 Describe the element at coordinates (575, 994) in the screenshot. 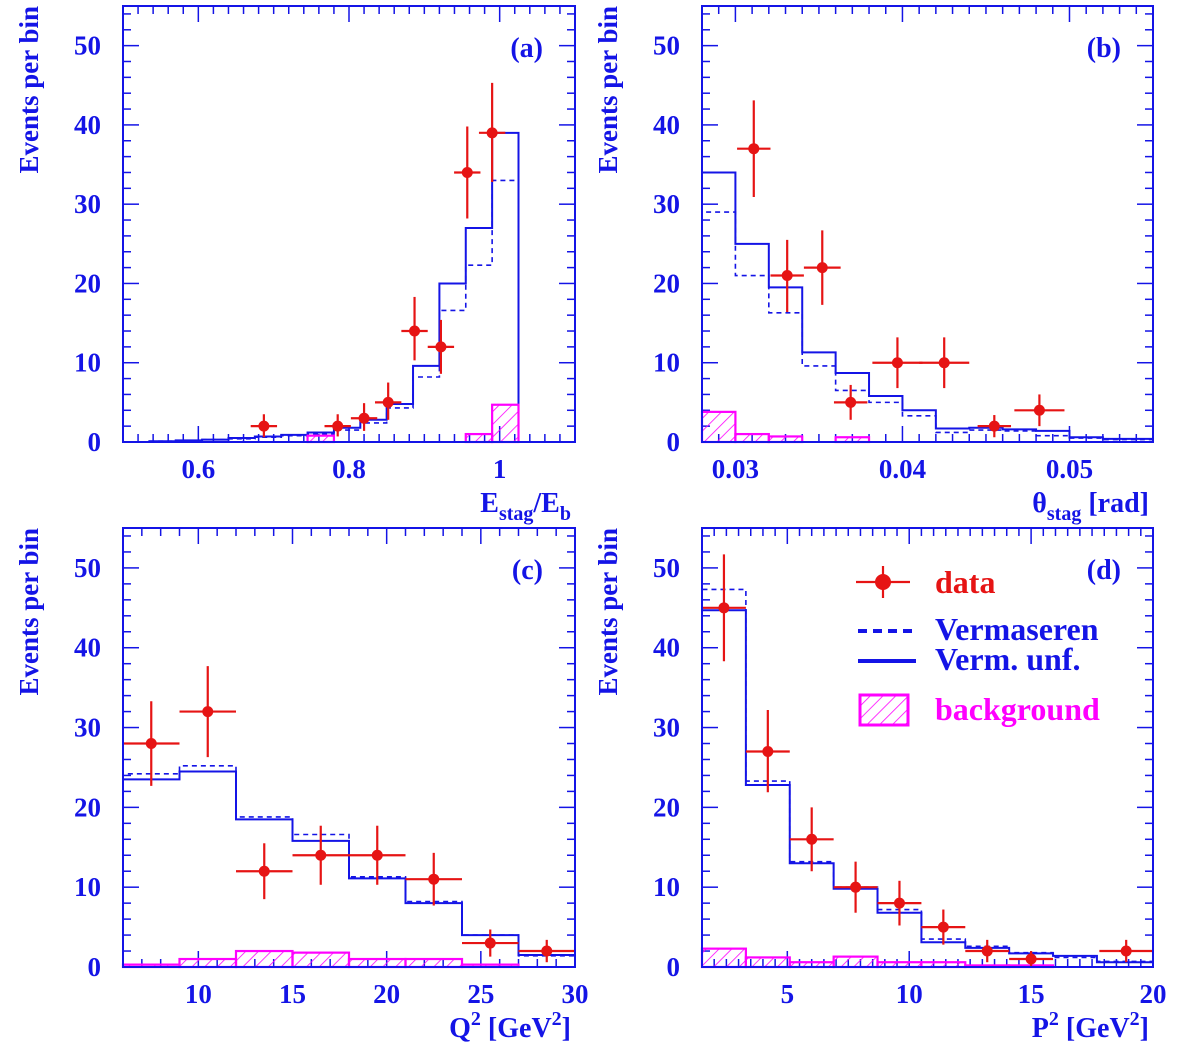

I see `x-tick-label: 30` at that location.